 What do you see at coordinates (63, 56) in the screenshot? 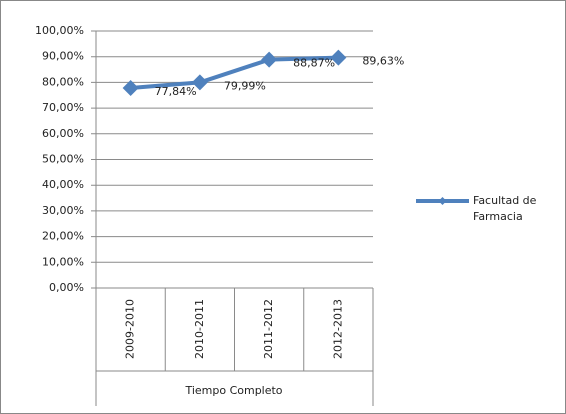
I see `y-tick-label: 90,00%` at bounding box center [63, 56].